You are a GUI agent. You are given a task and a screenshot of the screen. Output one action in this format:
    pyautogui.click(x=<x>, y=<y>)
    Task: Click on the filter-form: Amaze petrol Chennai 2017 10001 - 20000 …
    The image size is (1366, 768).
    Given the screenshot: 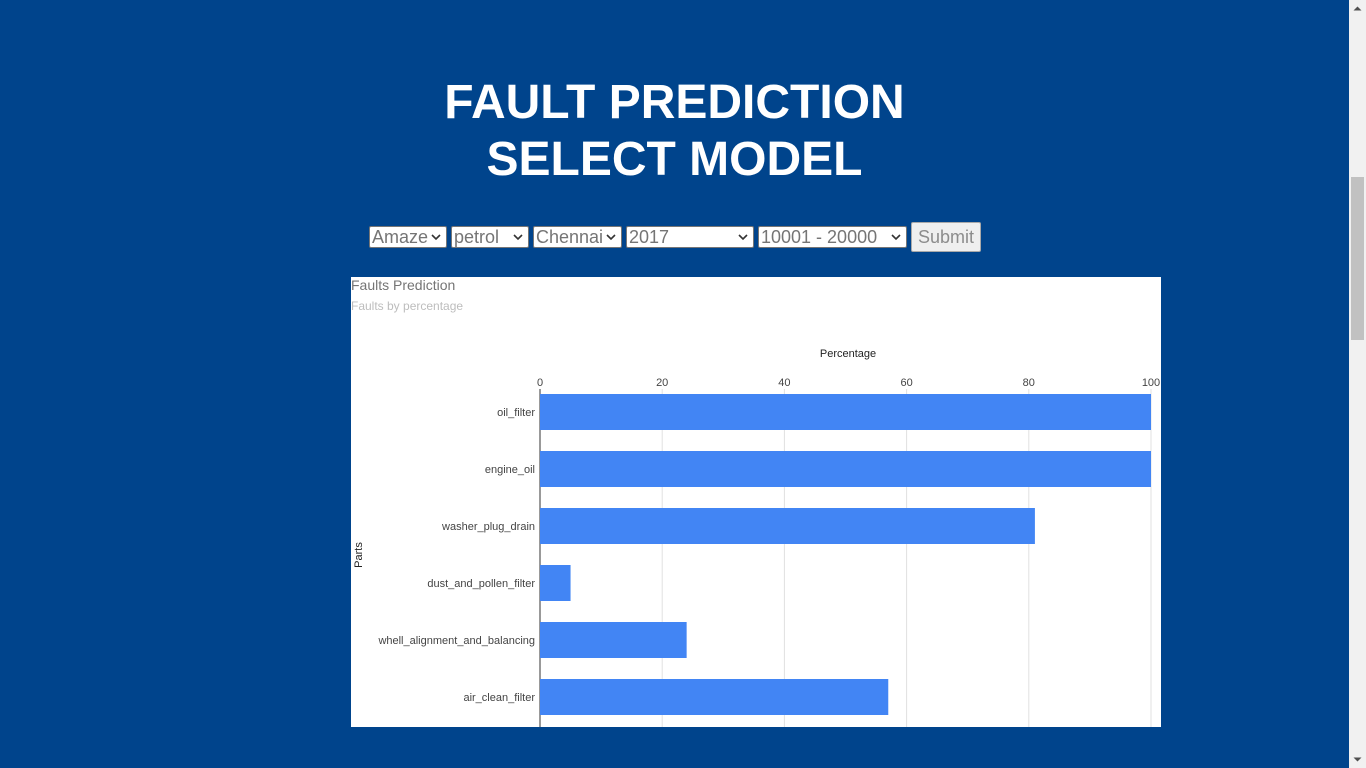 What is the action you would take?
    pyautogui.click(x=675, y=237)
    